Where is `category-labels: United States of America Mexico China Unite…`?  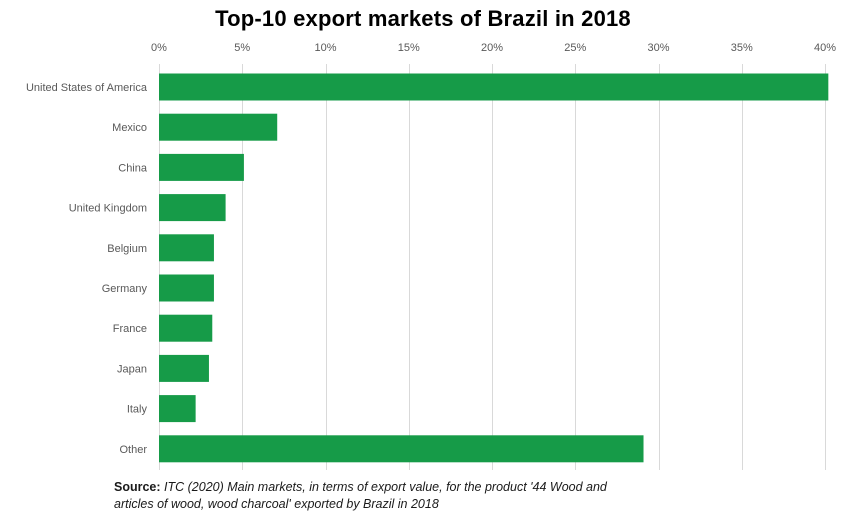 category-labels: United States of America Mexico China Unite… is located at coordinates (87, 269).